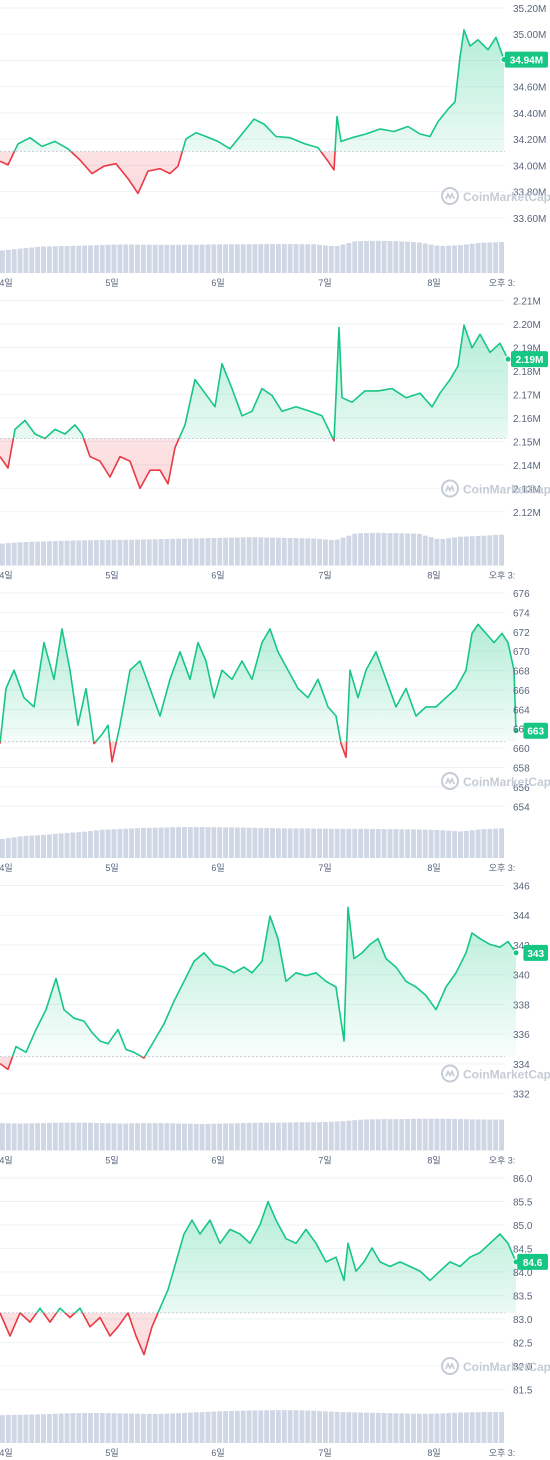 The image size is (550, 1460). What do you see at coordinates (450, 488) in the screenshot?
I see `coinmarketcap-logo-mark` at bounding box center [450, 488].